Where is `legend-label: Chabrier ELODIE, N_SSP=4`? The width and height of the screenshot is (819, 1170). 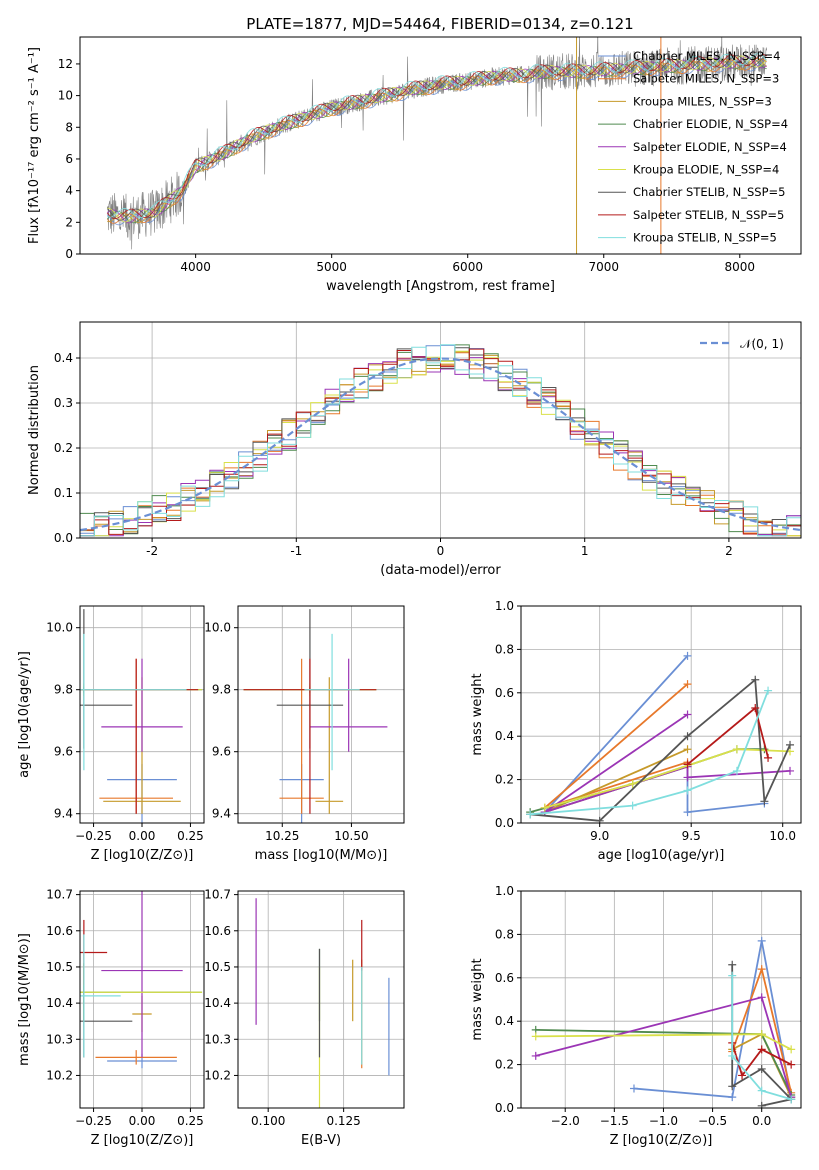
legend-label: Chabrier ELODIE, N_SSP=4 is located at coordinates (710, 124).